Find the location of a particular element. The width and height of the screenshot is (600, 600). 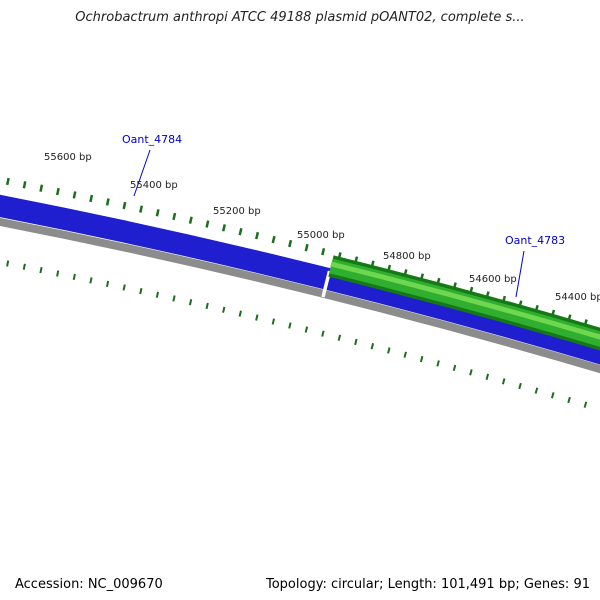

tick-label-55000: 55000 bp is located at coordinates (321, 235).